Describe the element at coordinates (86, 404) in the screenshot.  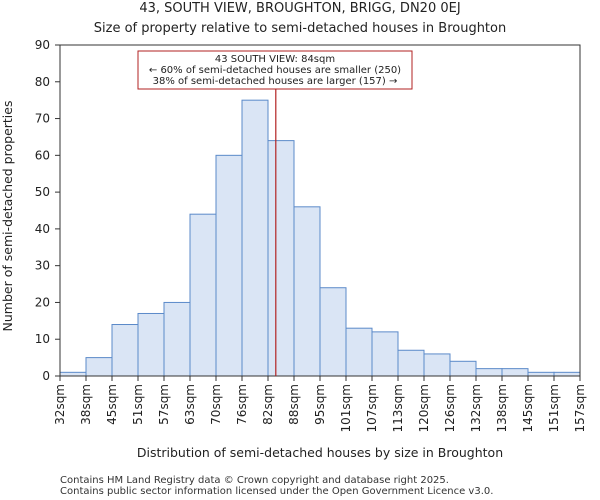
I see `x-tick-label: 38sqm` at that location.